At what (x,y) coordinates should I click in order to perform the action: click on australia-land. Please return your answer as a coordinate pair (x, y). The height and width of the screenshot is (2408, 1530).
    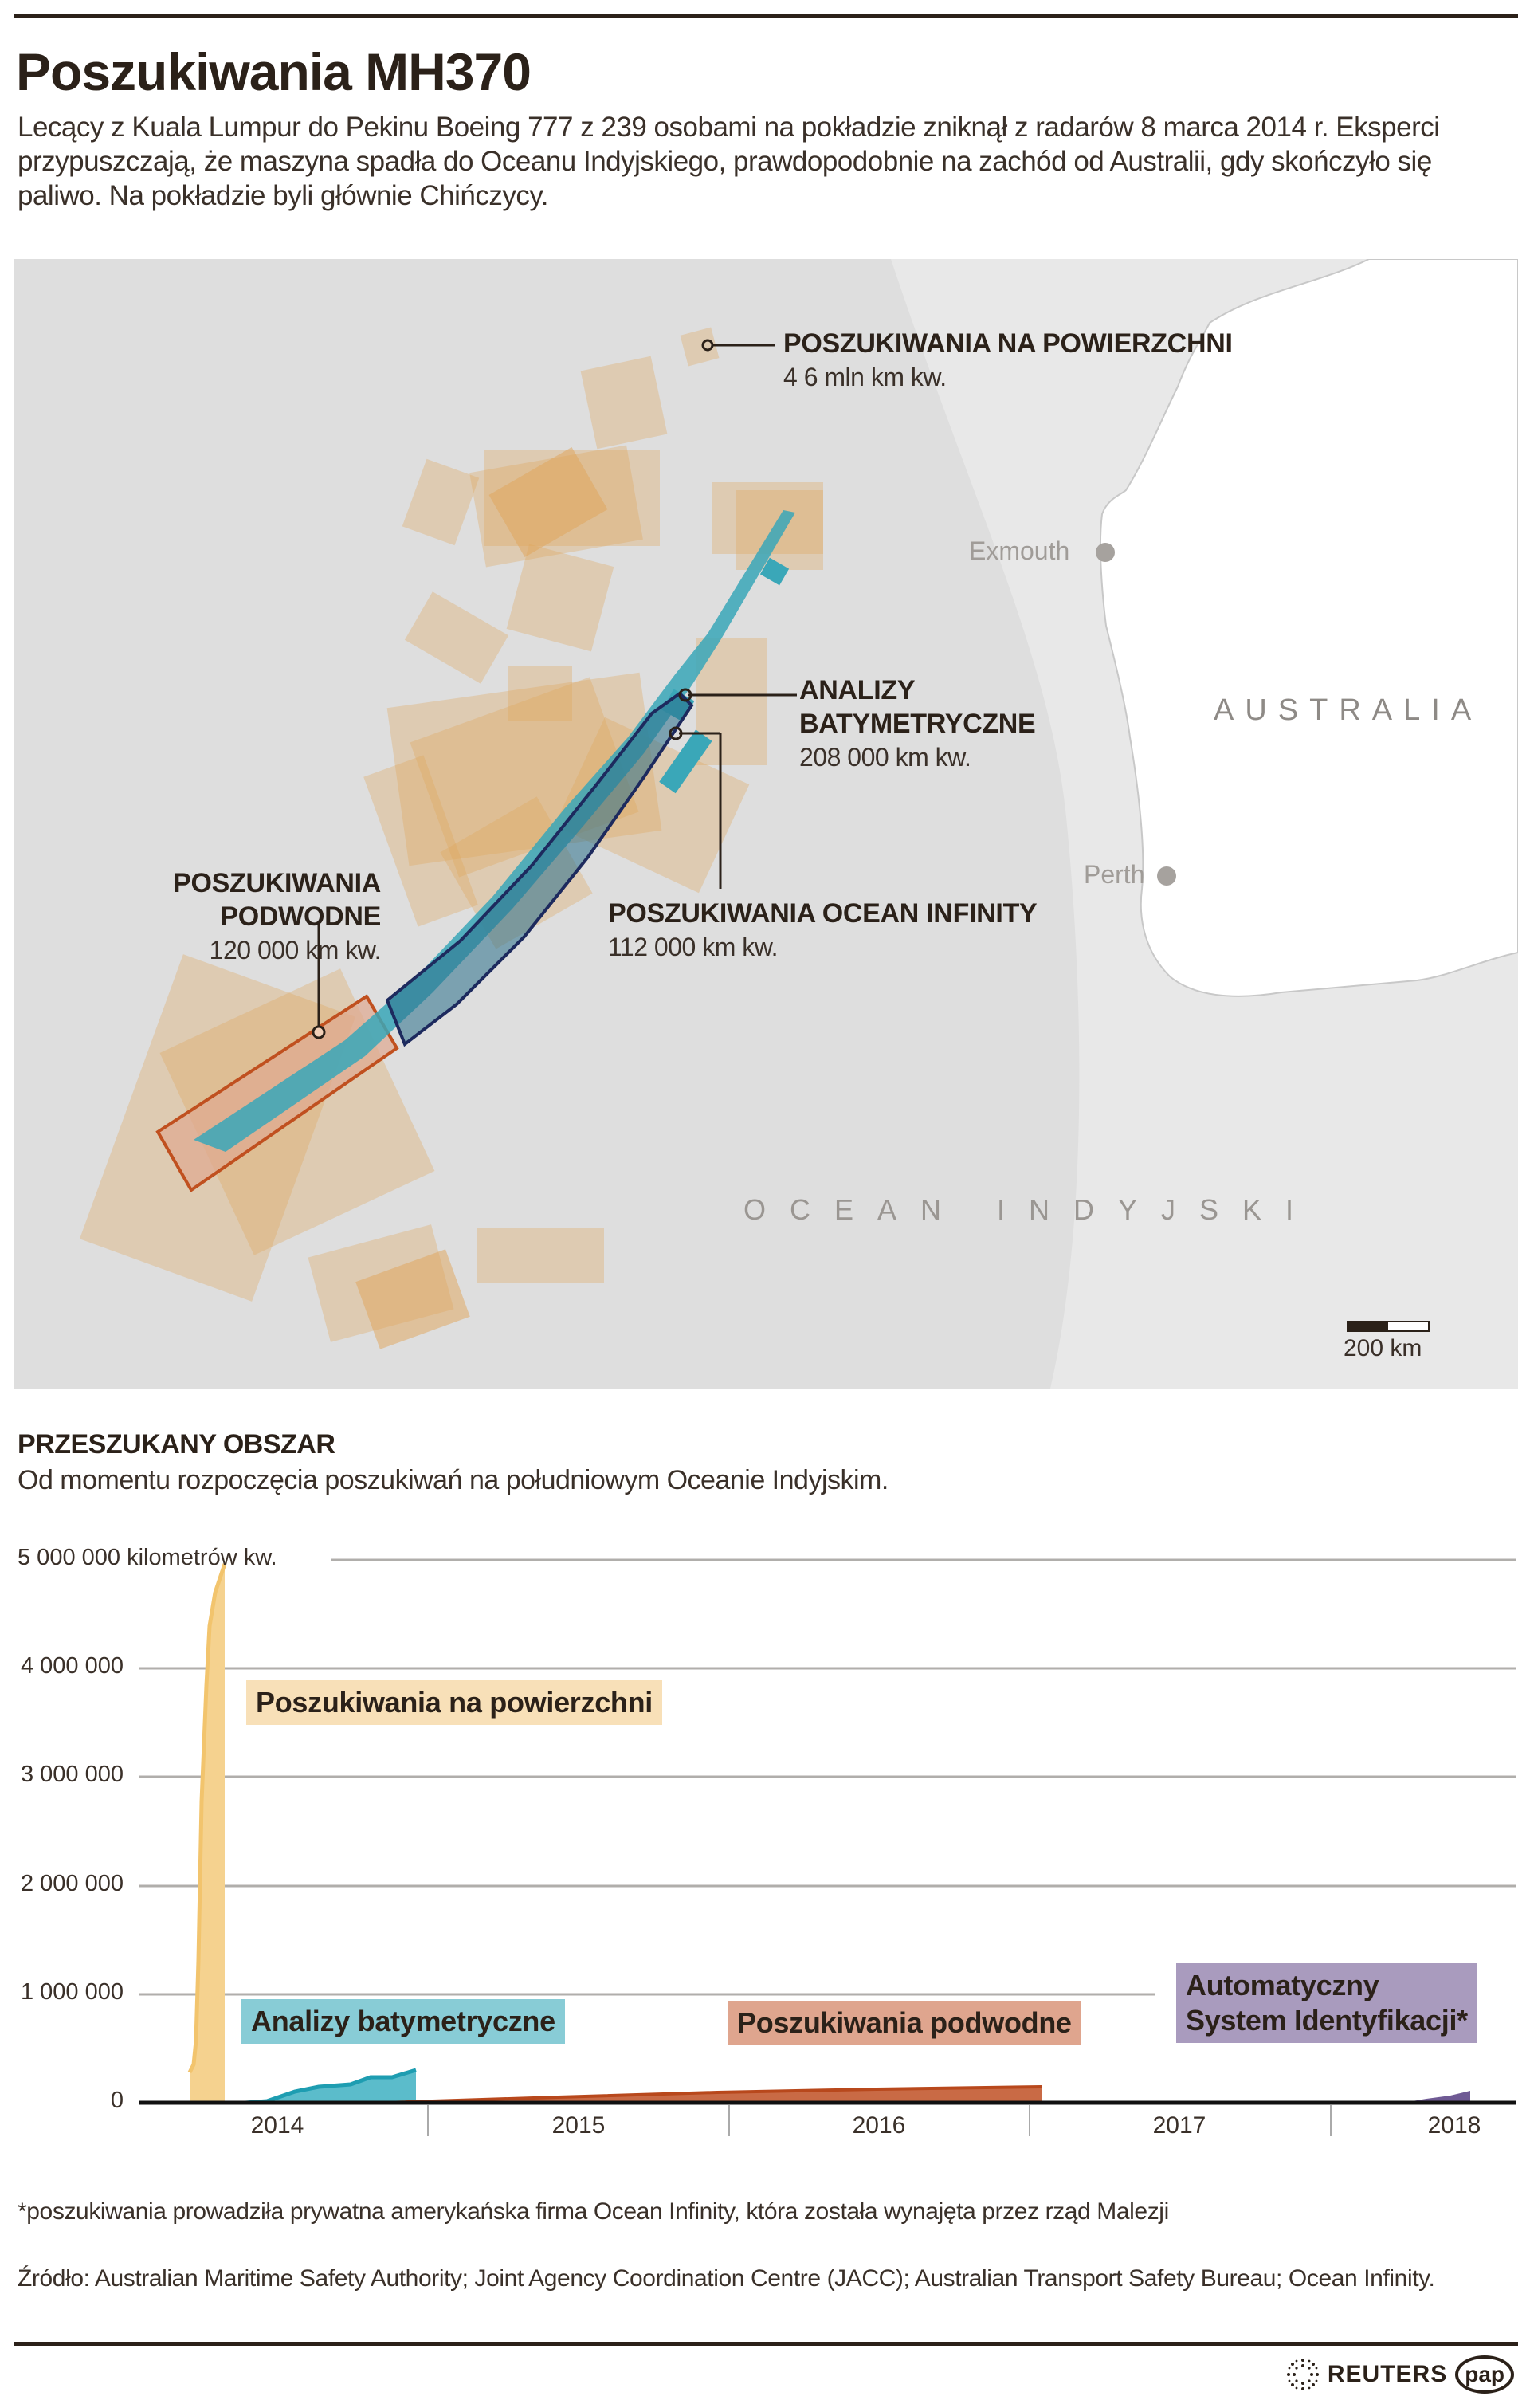
    Looking at the image, I should click on (1308, 628).